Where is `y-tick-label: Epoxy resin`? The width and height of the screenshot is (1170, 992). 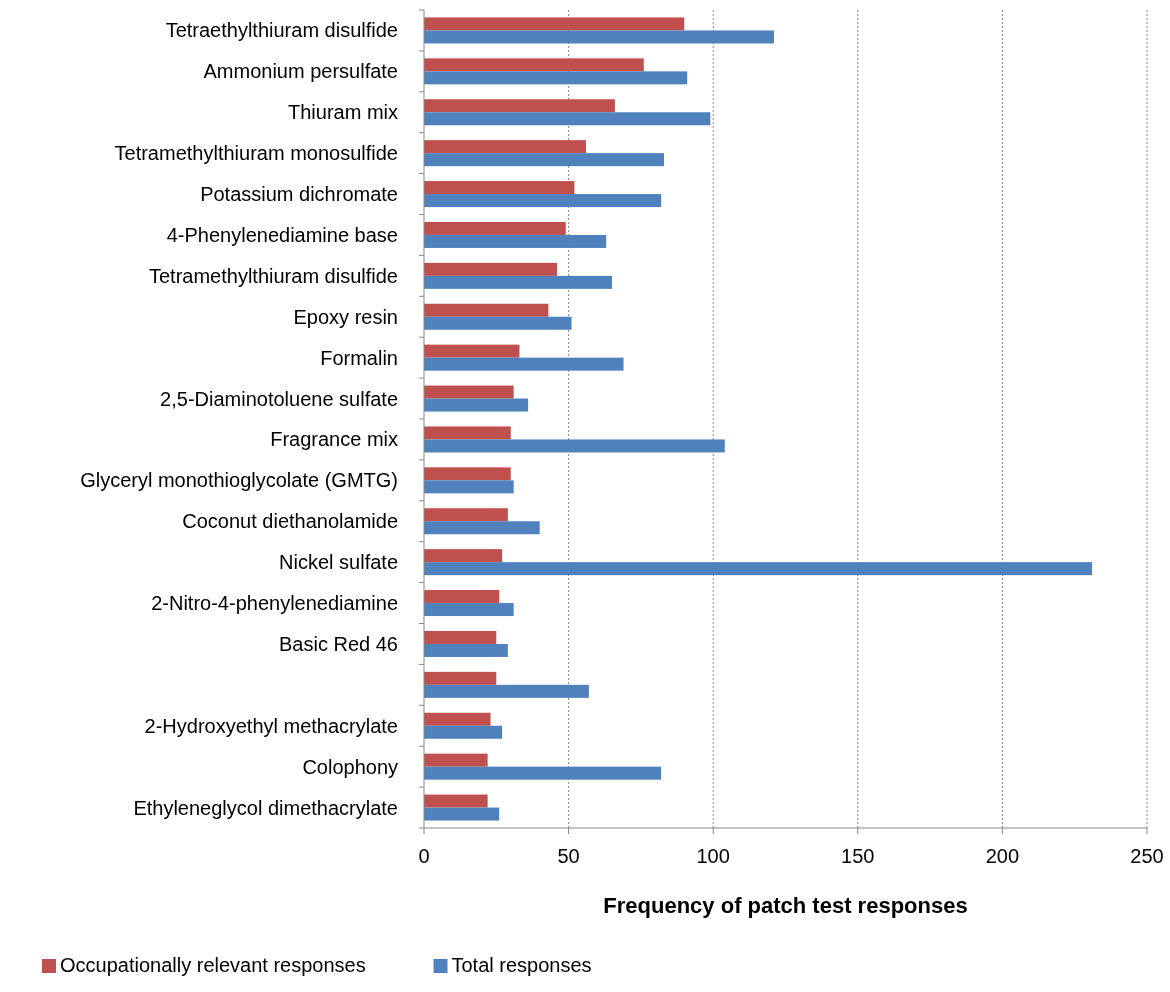 y-tick-label: Epoxy resin is located at coordinates (345, 316).